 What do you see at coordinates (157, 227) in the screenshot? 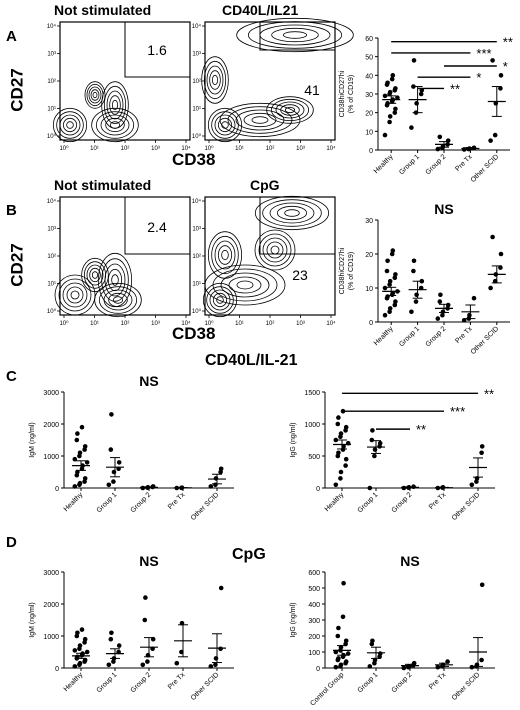
I see `gate-value: 2.4` at bounding box center [157, 227].